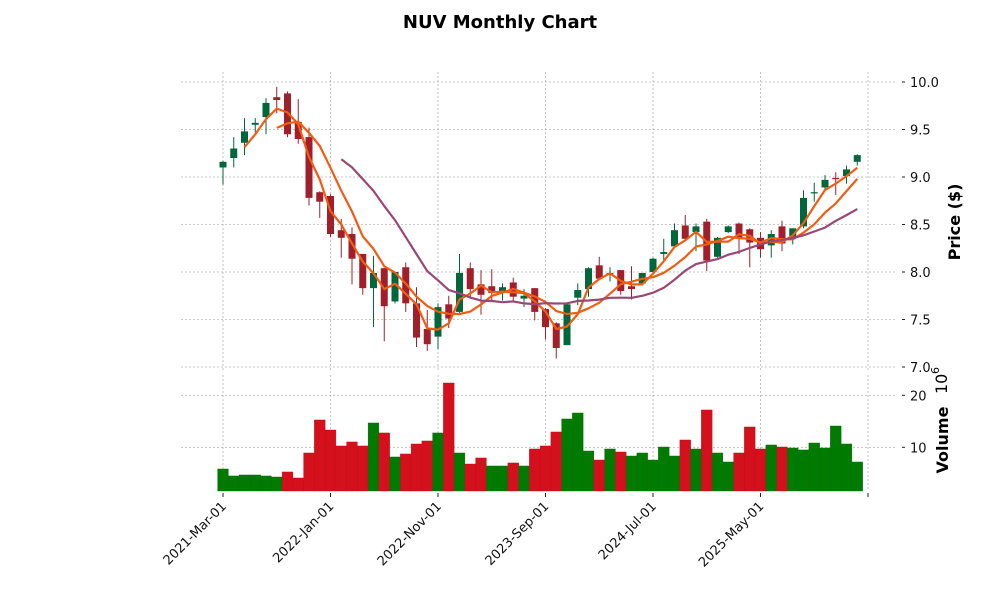 This screenshot has width=1000, height=600. I want to click on price-tick-label: 9.5, so click(920, 131).